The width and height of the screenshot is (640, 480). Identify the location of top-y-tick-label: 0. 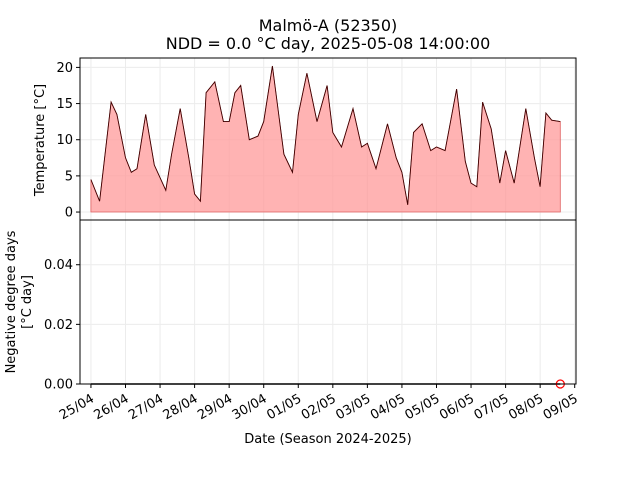
(69, 213).